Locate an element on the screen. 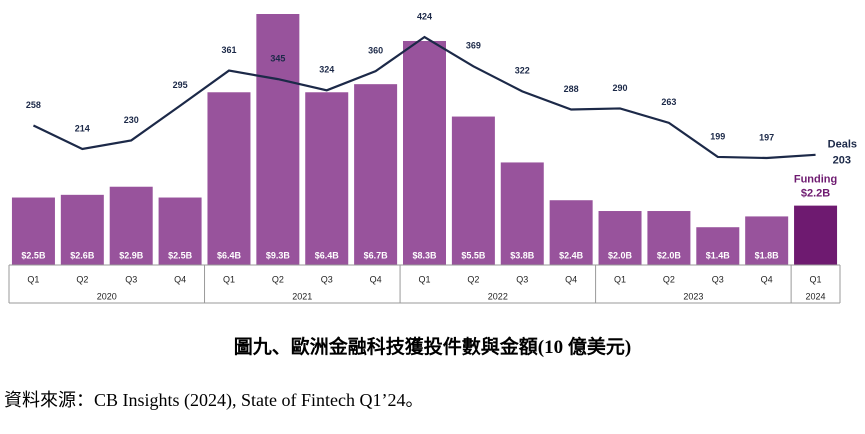 Image resolution: width=865 pixels, height=434 pixels. value-label: 199 is located at coordinates (717, 136).